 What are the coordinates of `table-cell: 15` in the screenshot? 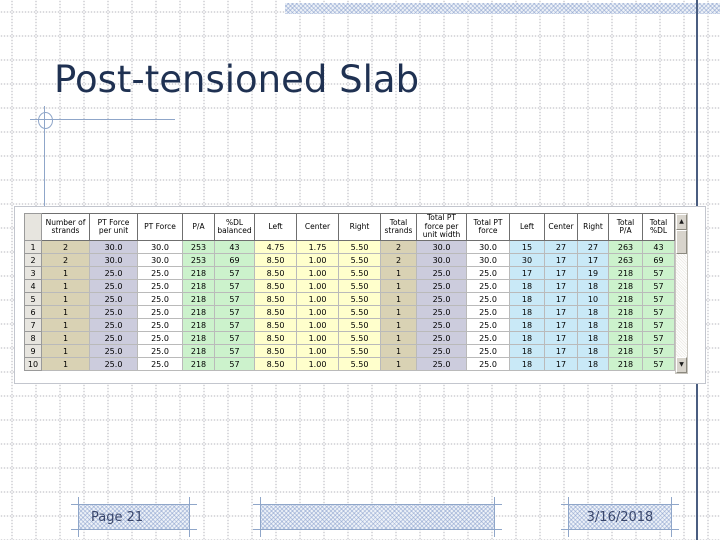 It's located at (527, 247).